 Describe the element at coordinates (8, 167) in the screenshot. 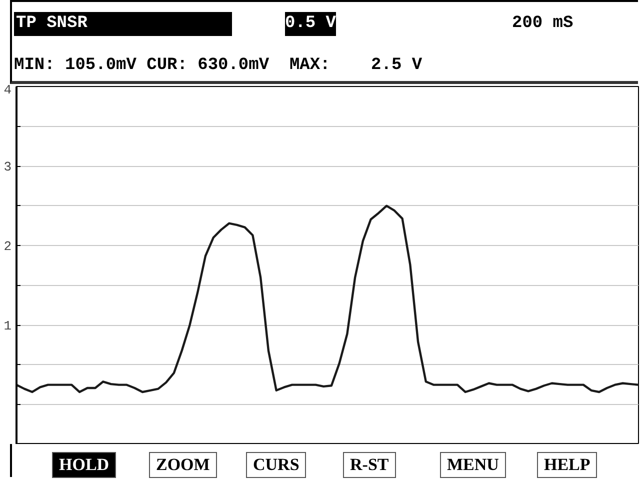

I see `y-tick-label: 3` at that location.